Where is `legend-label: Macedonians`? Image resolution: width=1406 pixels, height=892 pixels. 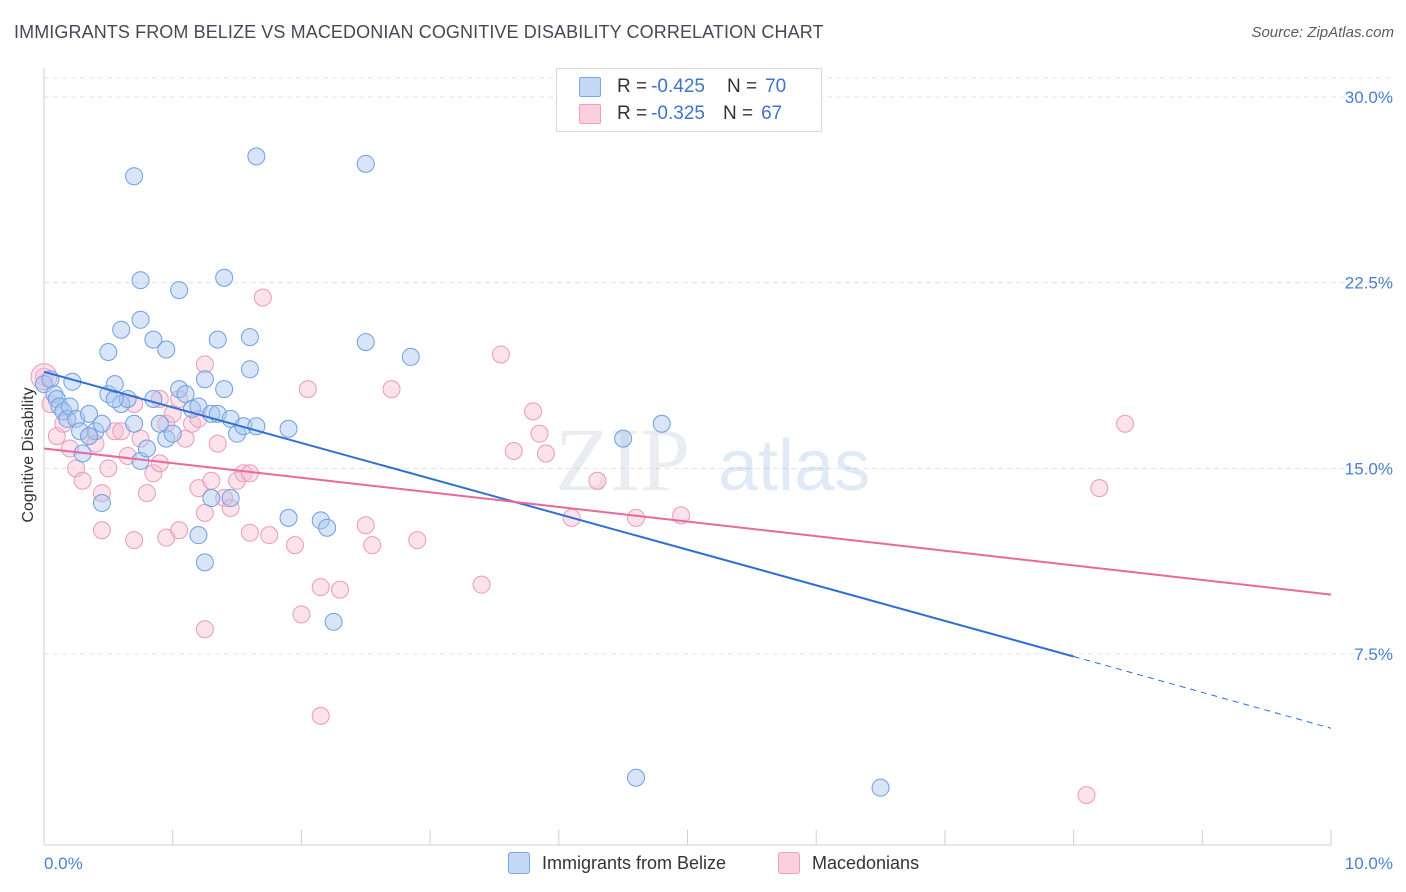 legend-label: Macedonians is located at coordinates (866, 862).